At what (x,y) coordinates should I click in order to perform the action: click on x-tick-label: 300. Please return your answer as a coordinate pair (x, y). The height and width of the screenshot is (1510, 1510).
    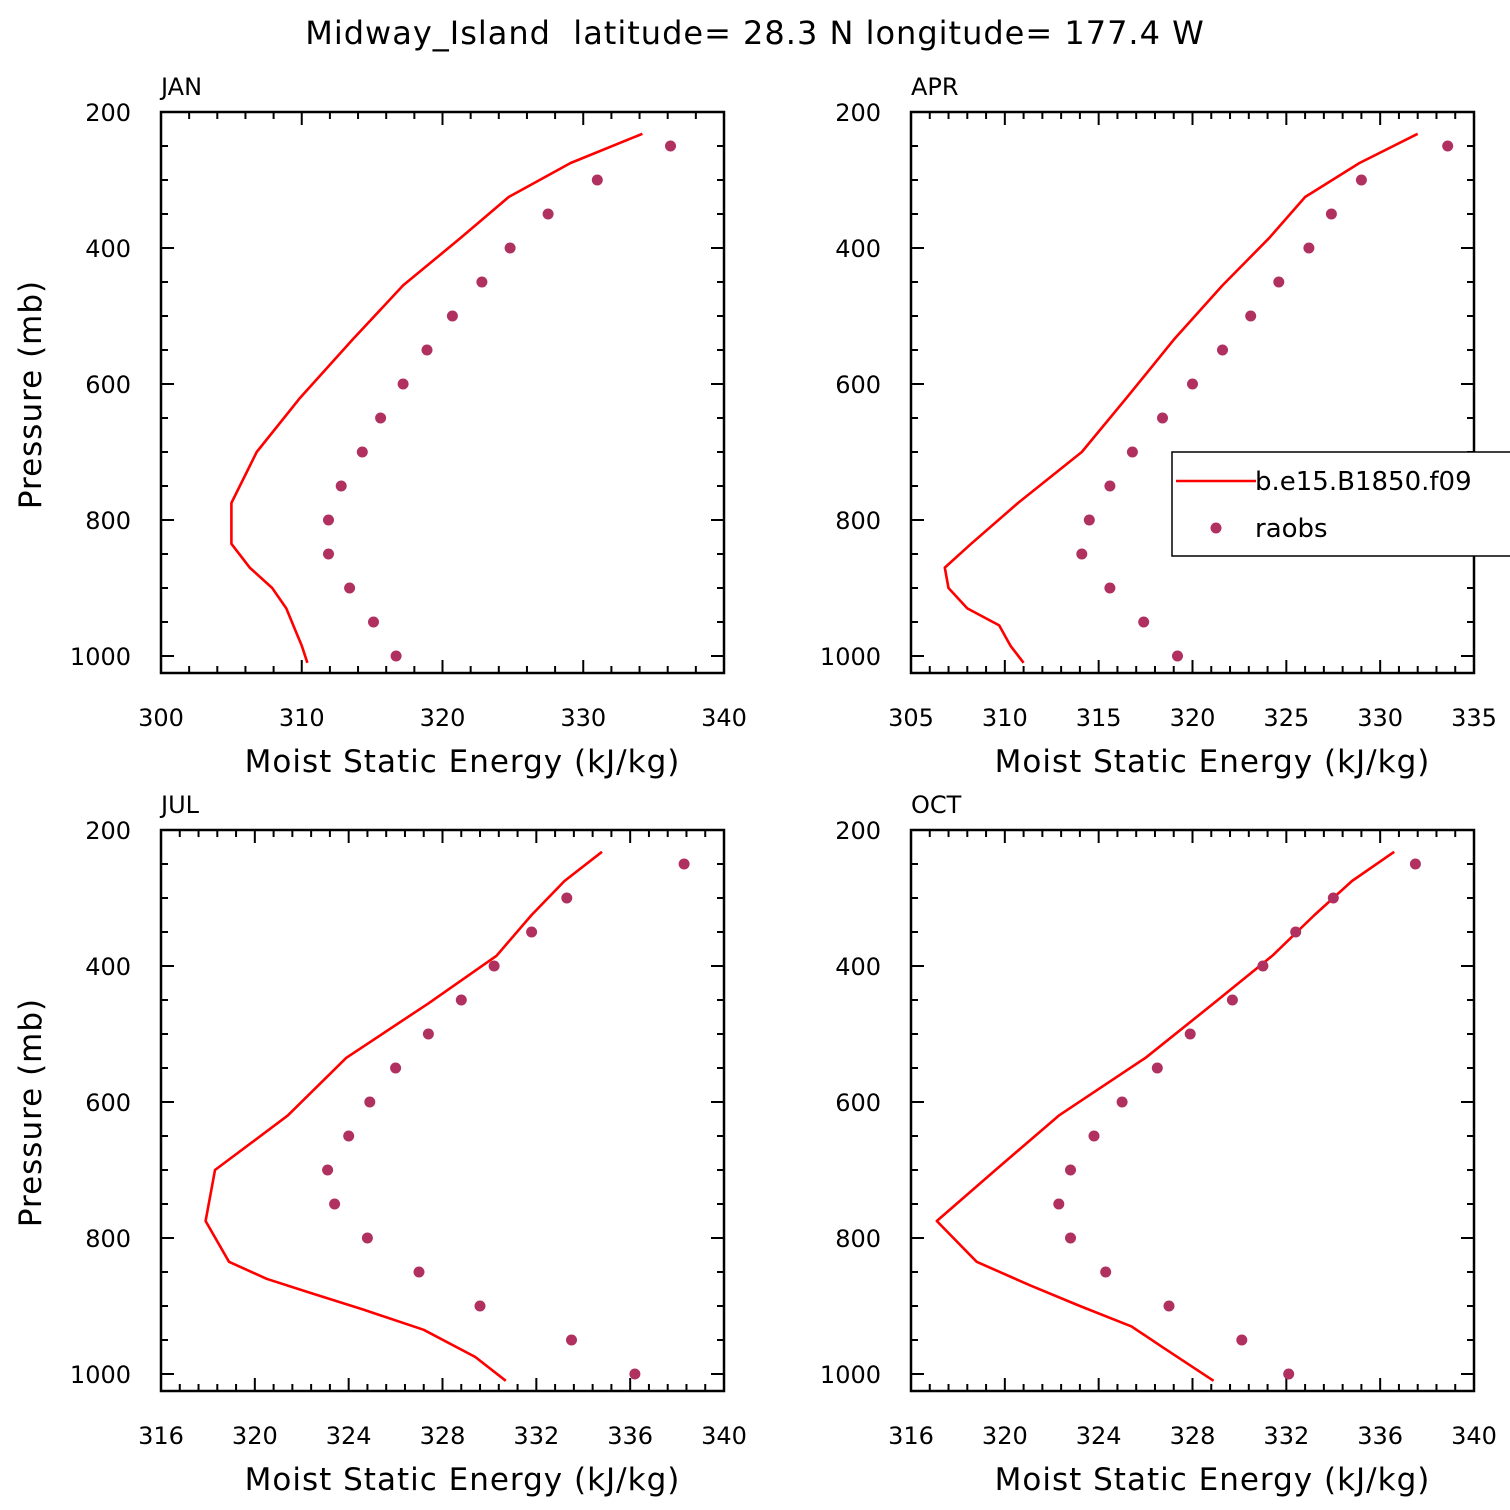
    Looking at the image, I should click on (161, 718).